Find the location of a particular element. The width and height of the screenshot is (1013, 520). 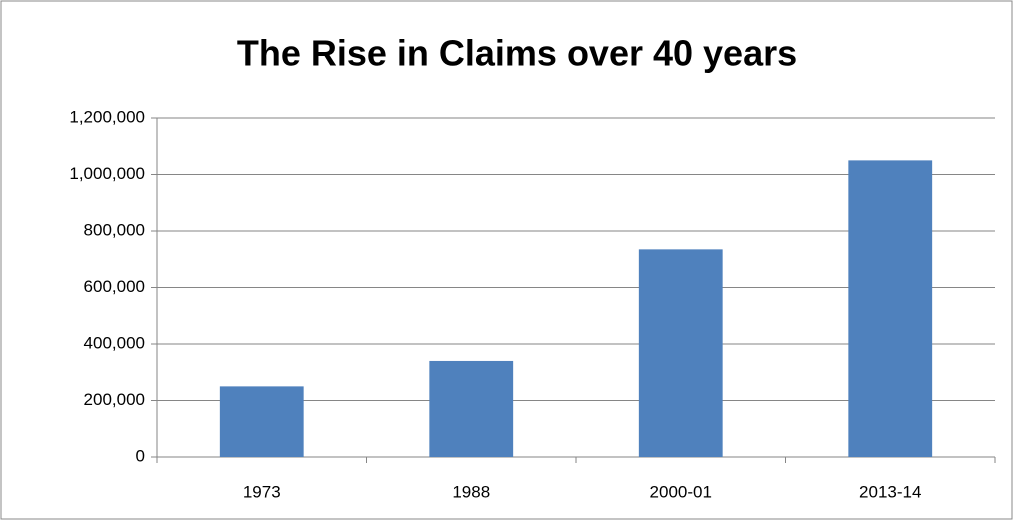

y-tick-label: 800,000 is located at coordinates (114, 229).